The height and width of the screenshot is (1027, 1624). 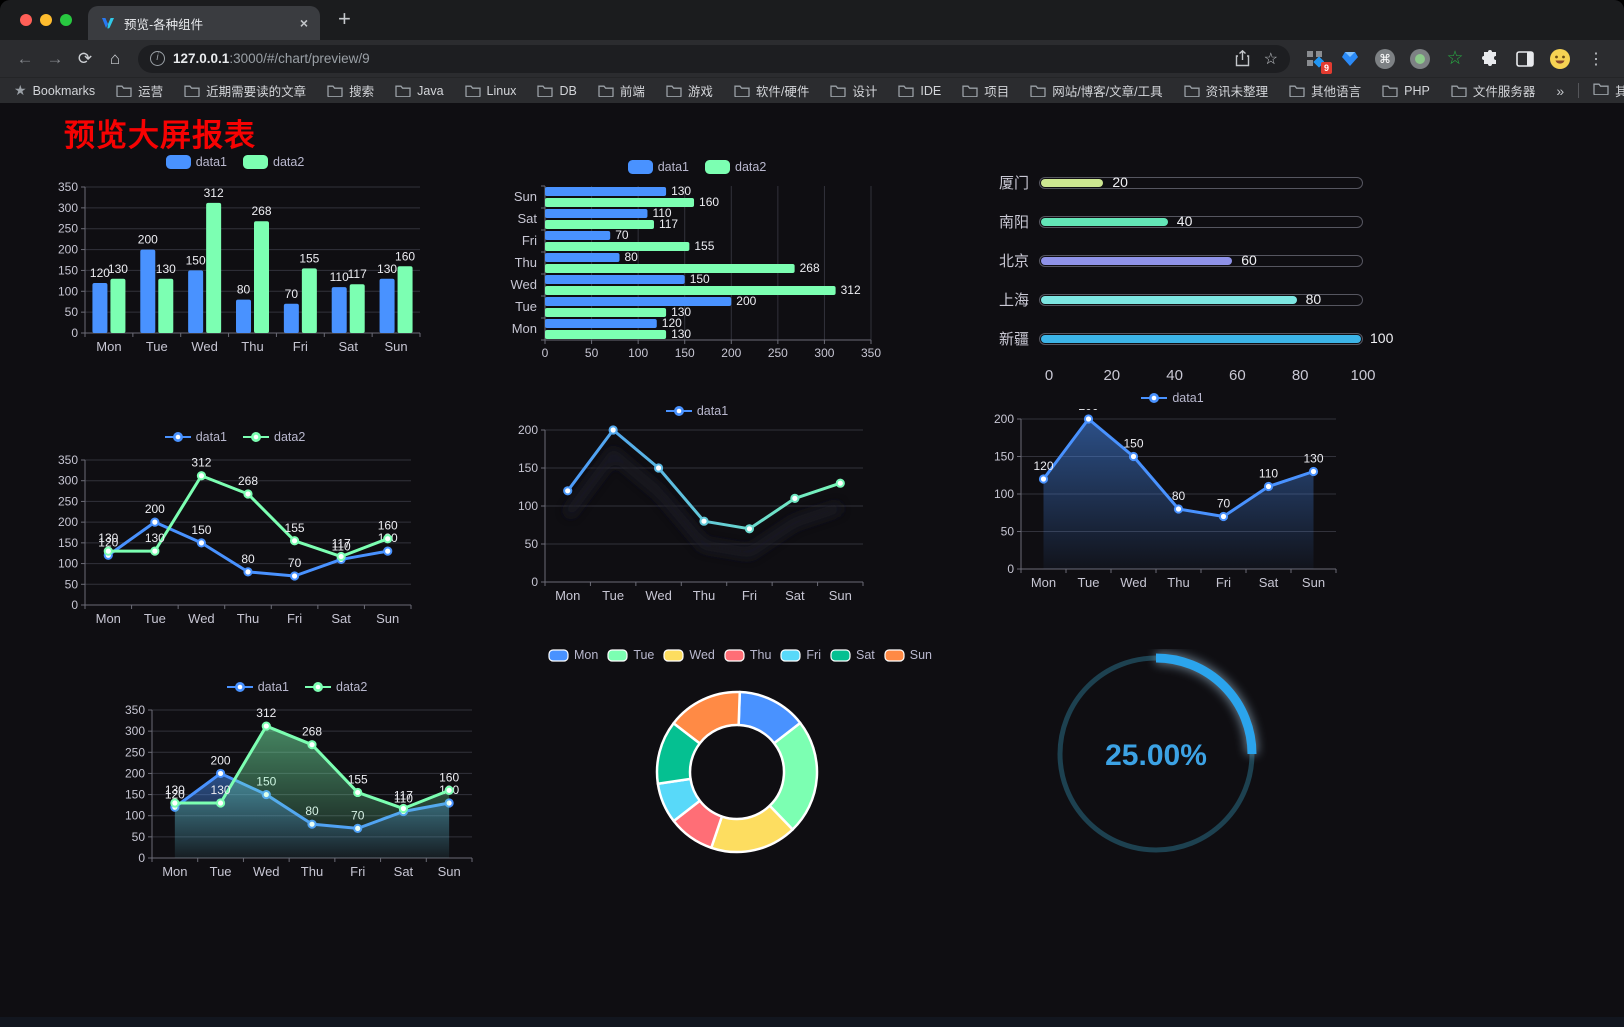 I want to click on extension-grid-icon: 9, so click(x=1318, y=61).